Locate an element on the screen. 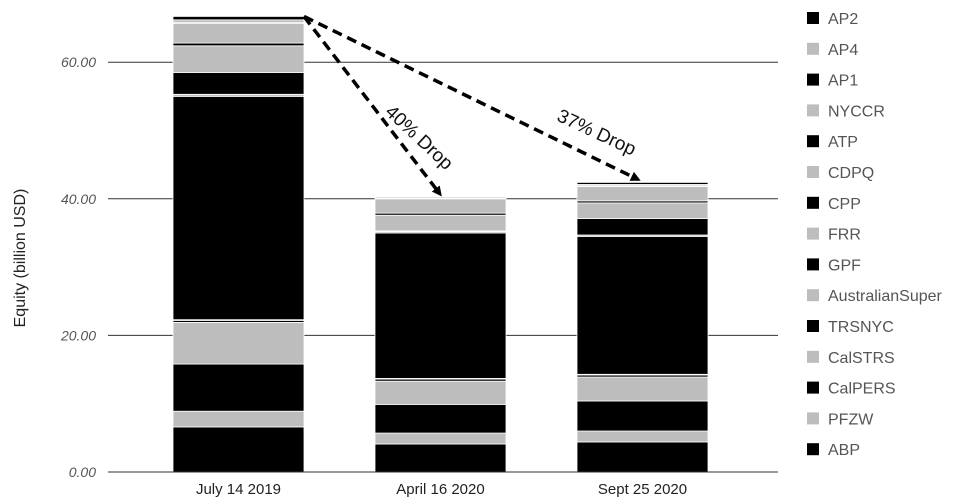  y-tick-label: 20.00 is located at coordinates (78, 335).